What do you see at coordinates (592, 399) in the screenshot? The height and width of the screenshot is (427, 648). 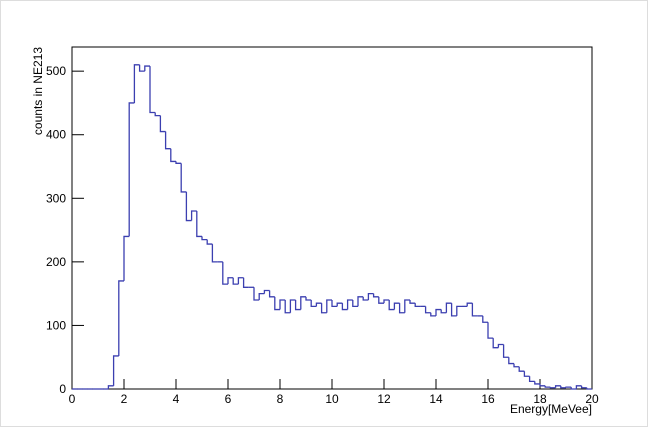 I see `x-tick-label: 20` at bounding box center [592, 399].